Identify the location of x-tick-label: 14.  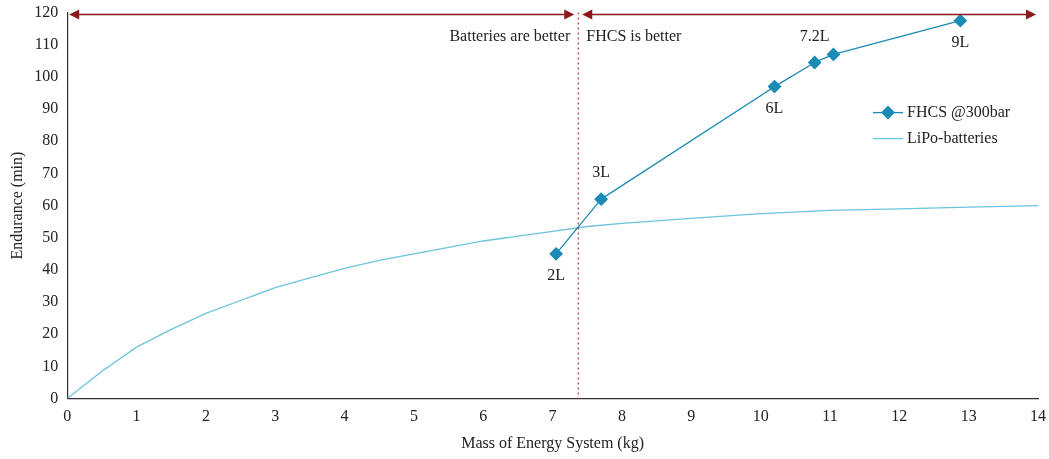
(1038, 416).